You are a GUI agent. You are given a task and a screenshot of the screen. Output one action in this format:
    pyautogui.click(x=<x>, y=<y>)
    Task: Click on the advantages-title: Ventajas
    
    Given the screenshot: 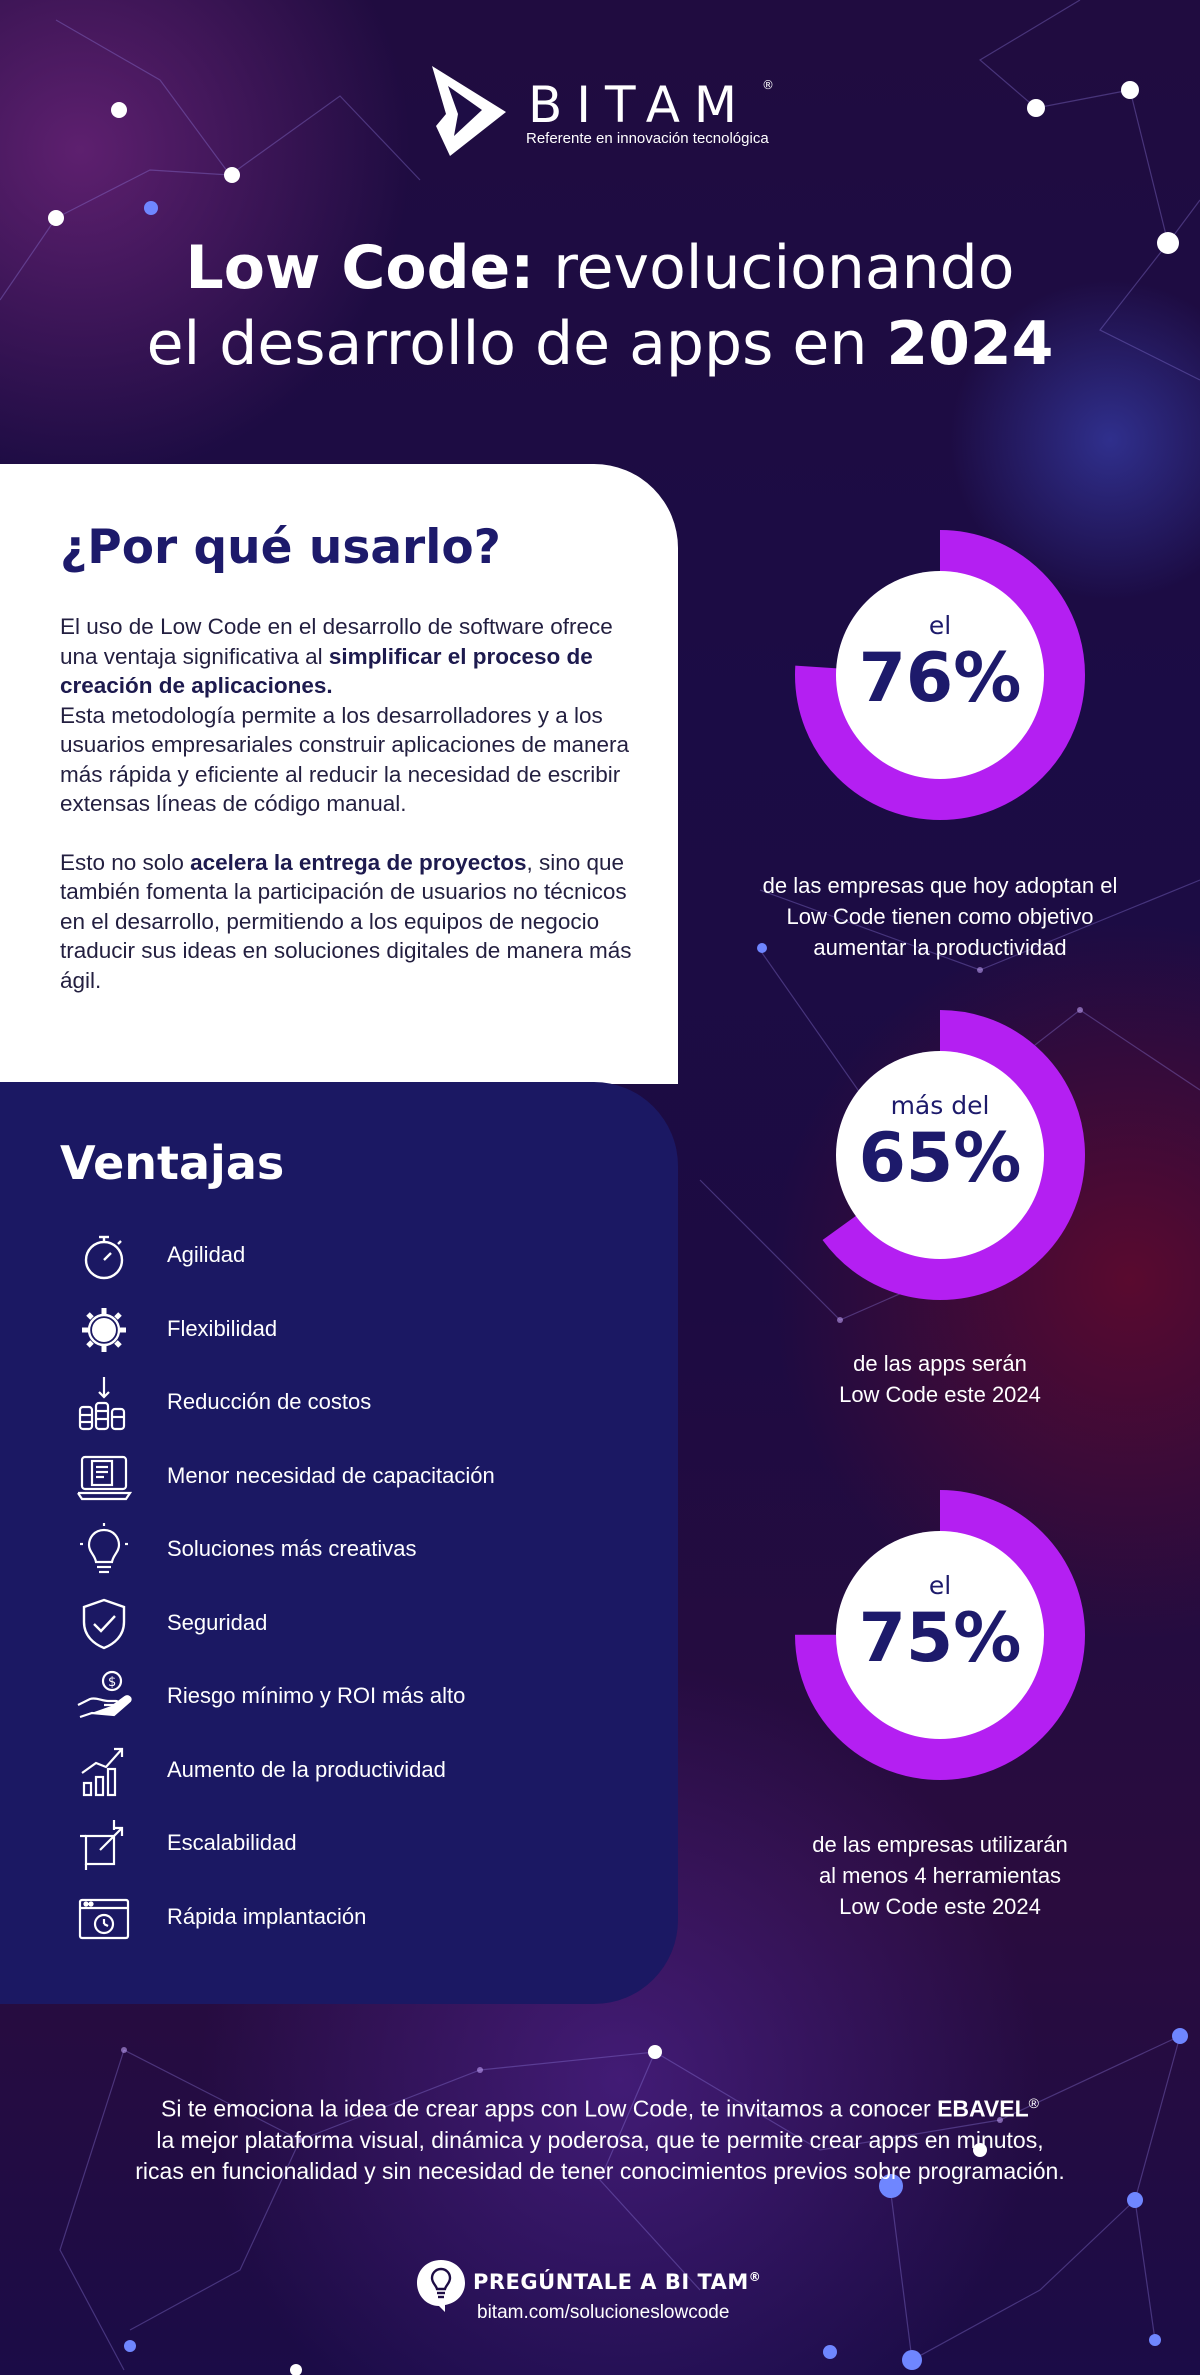 What is the action you would take?
    pyautogui.click(x=172, y=1163)
    